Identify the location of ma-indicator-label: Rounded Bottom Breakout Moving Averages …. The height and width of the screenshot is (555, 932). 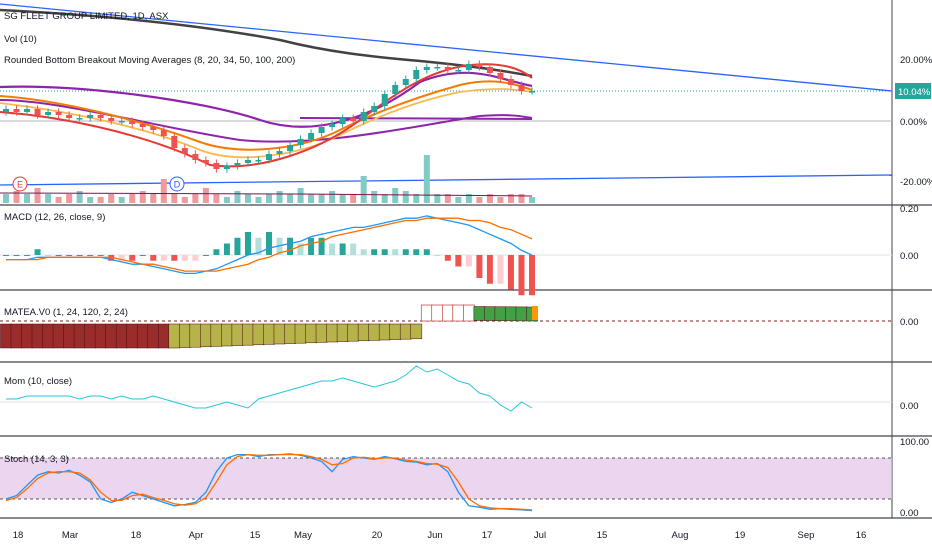
(149, 60).